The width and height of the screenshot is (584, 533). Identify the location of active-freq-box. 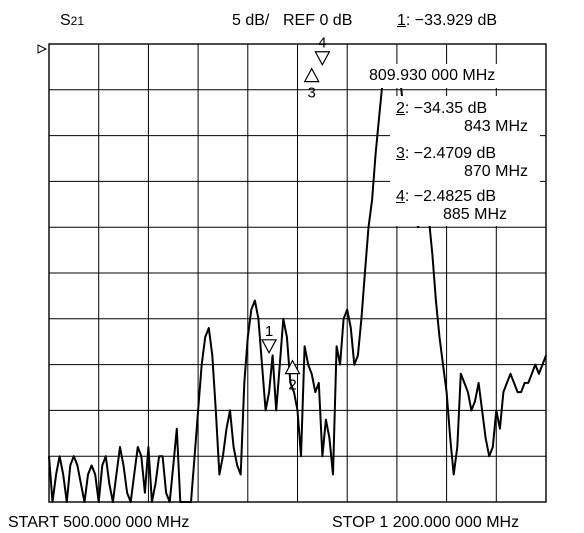
(452, 76).